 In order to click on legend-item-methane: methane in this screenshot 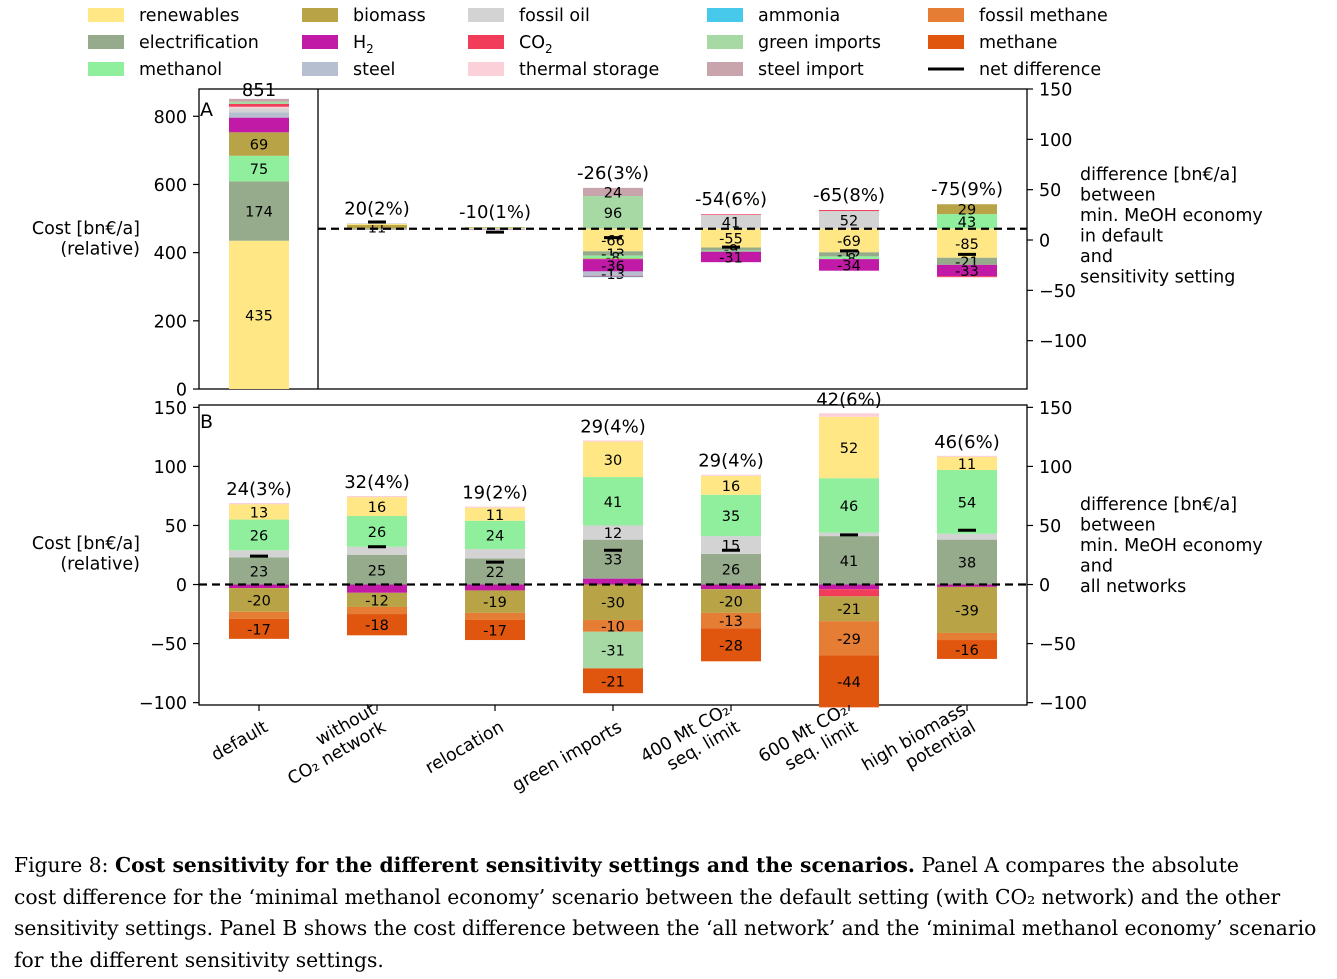, I will do `click(992, 43)`.